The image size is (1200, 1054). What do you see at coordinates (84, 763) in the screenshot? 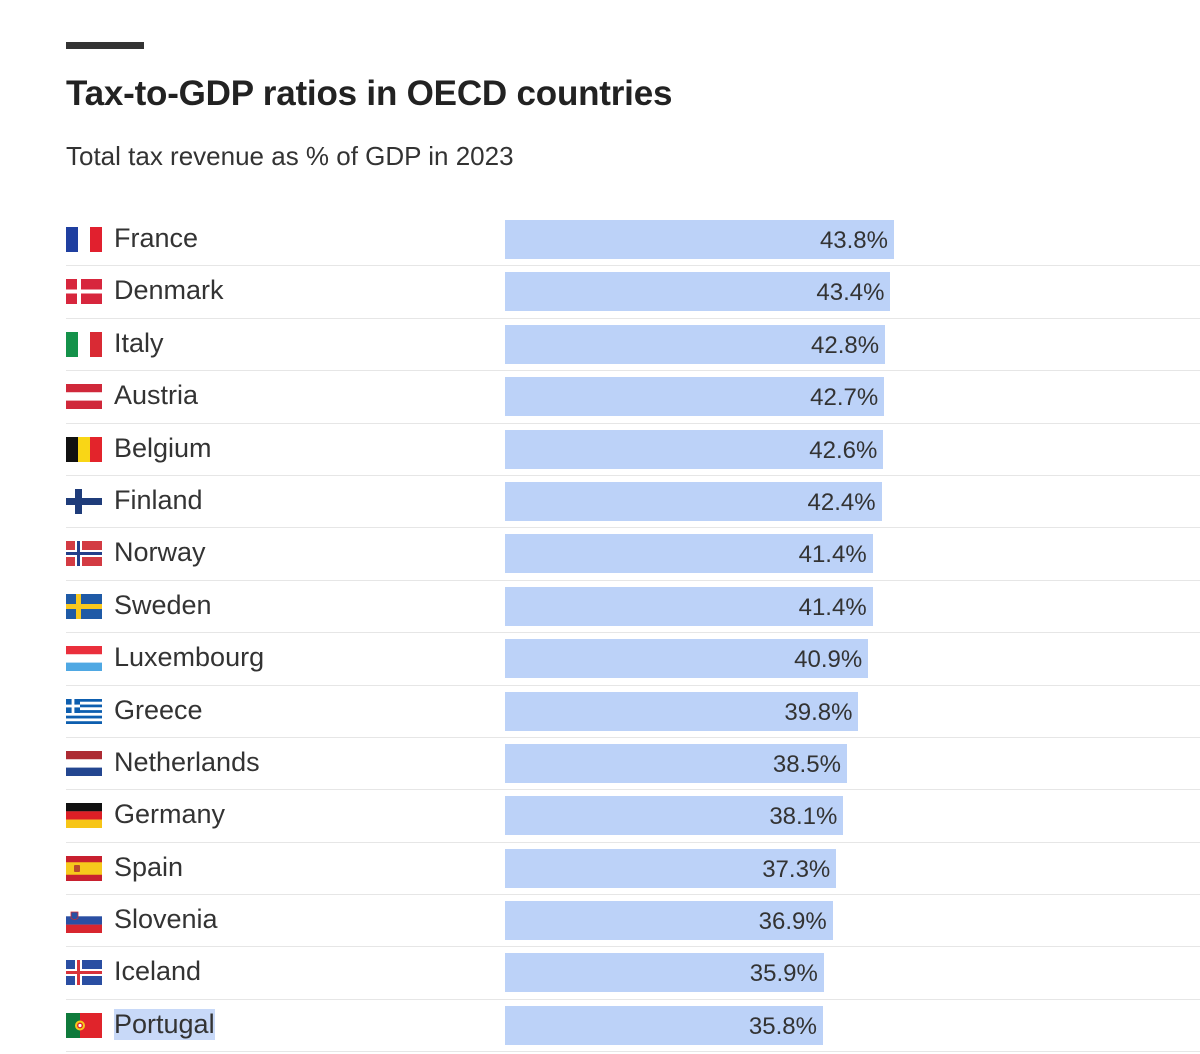
I see `netherlands-flag-icon` at bounding box center [84, 763].